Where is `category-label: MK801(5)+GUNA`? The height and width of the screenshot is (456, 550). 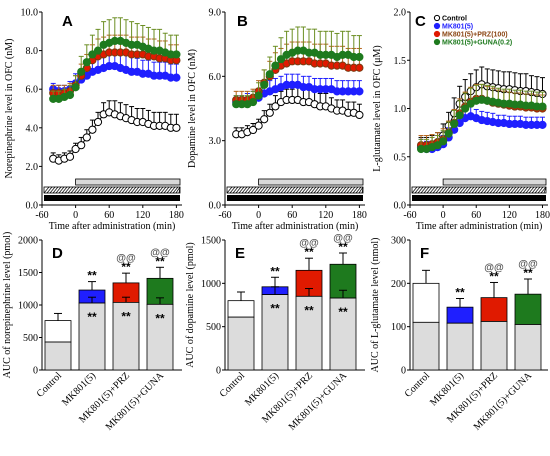 category-label: MK801(5)+GUNA is located at coordinates (318, 401).